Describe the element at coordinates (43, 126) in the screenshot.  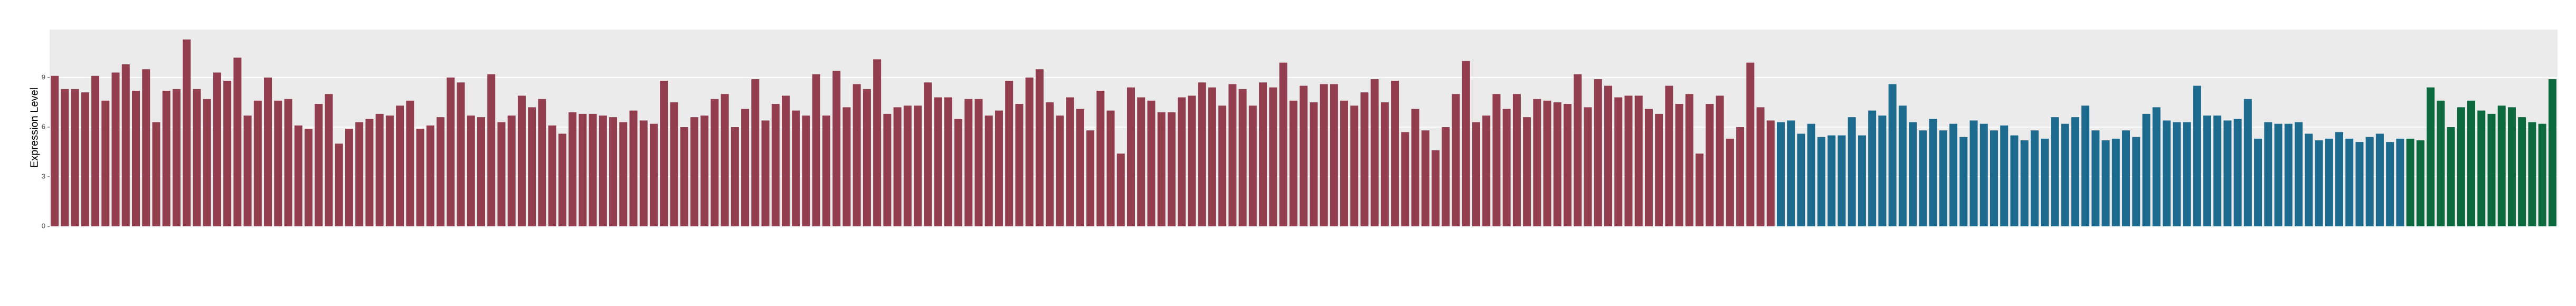
I see `y-tick-label: 6` at that location.